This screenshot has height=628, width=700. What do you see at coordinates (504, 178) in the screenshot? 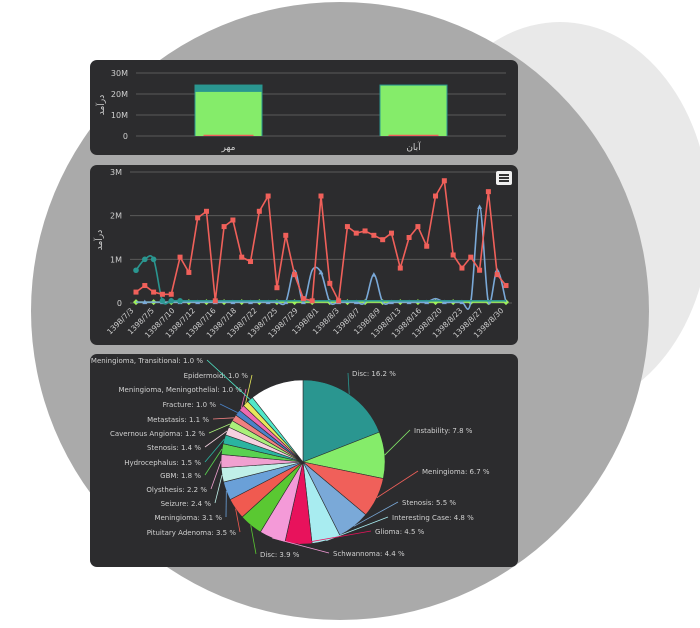
I see `hamburger-icon` at bounding box center [504, 178].